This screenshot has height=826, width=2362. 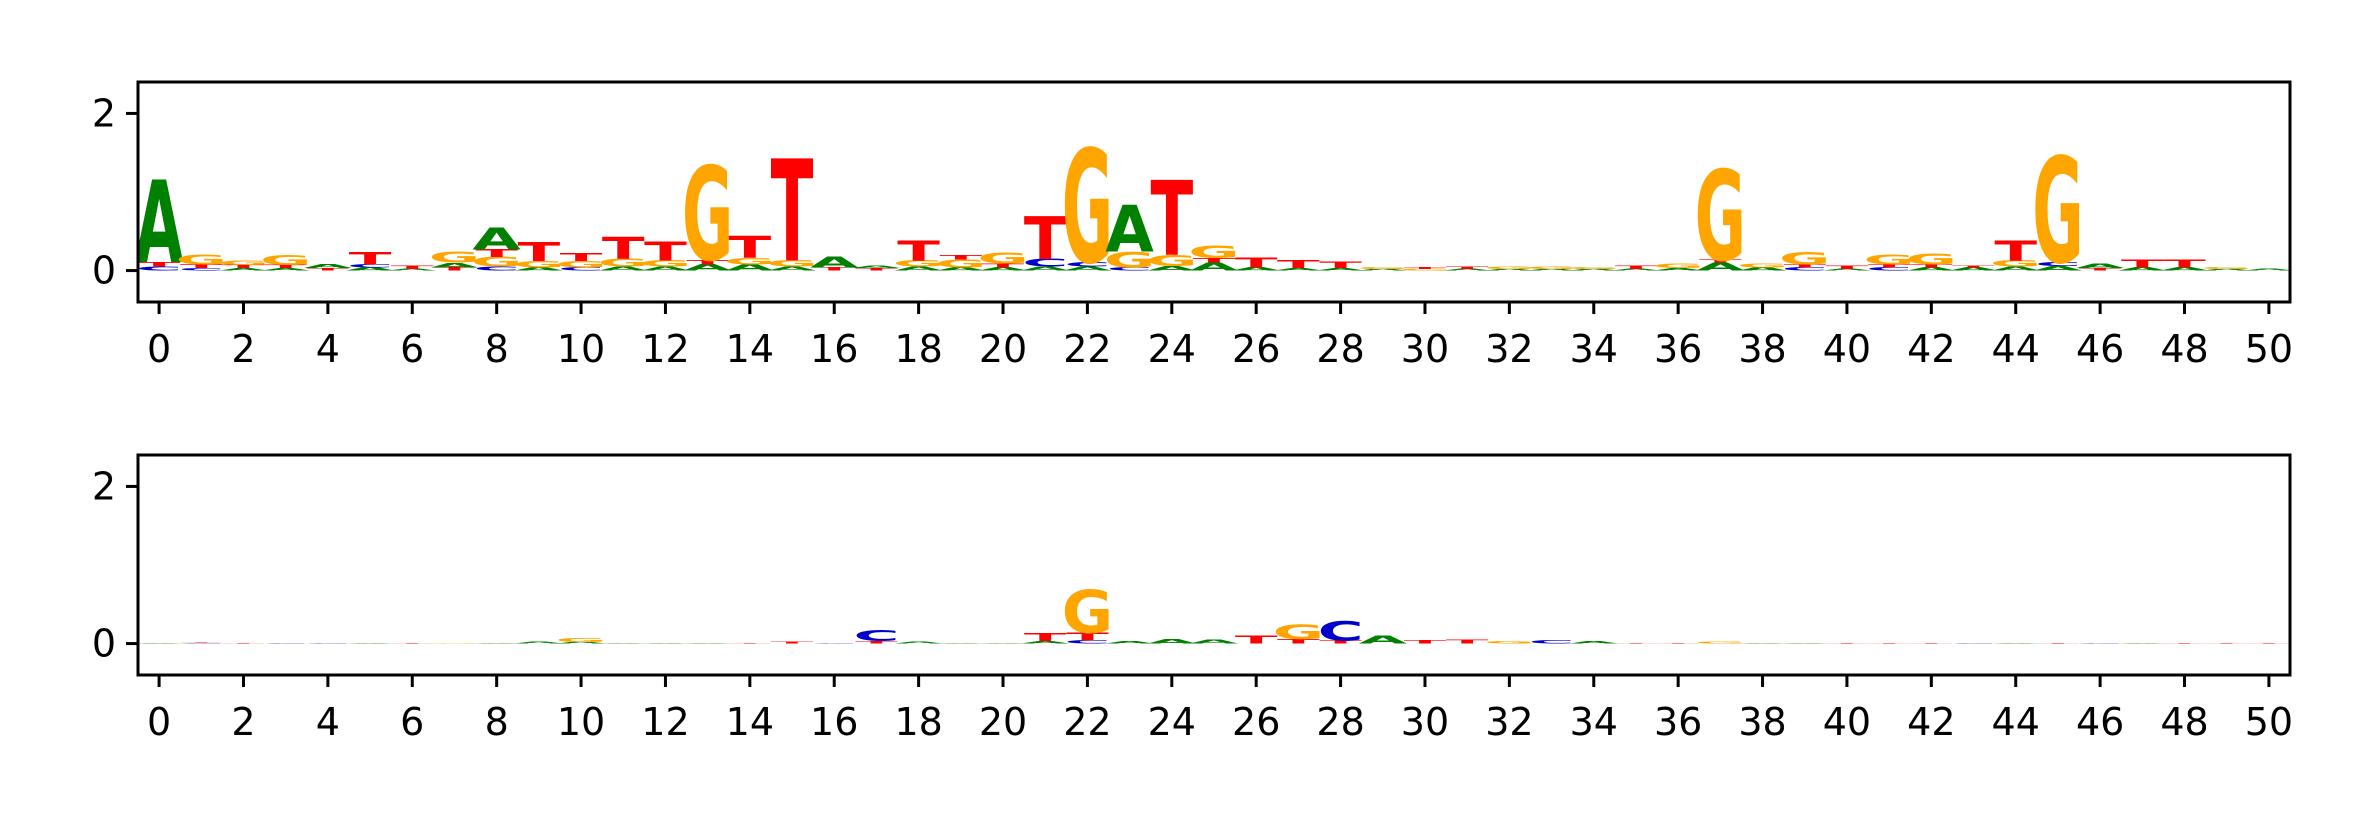 What do you see at coordinates (1678, 349) in the screenshot?
I see `x-tick-label: 36` at bounding box center [1678, 349].